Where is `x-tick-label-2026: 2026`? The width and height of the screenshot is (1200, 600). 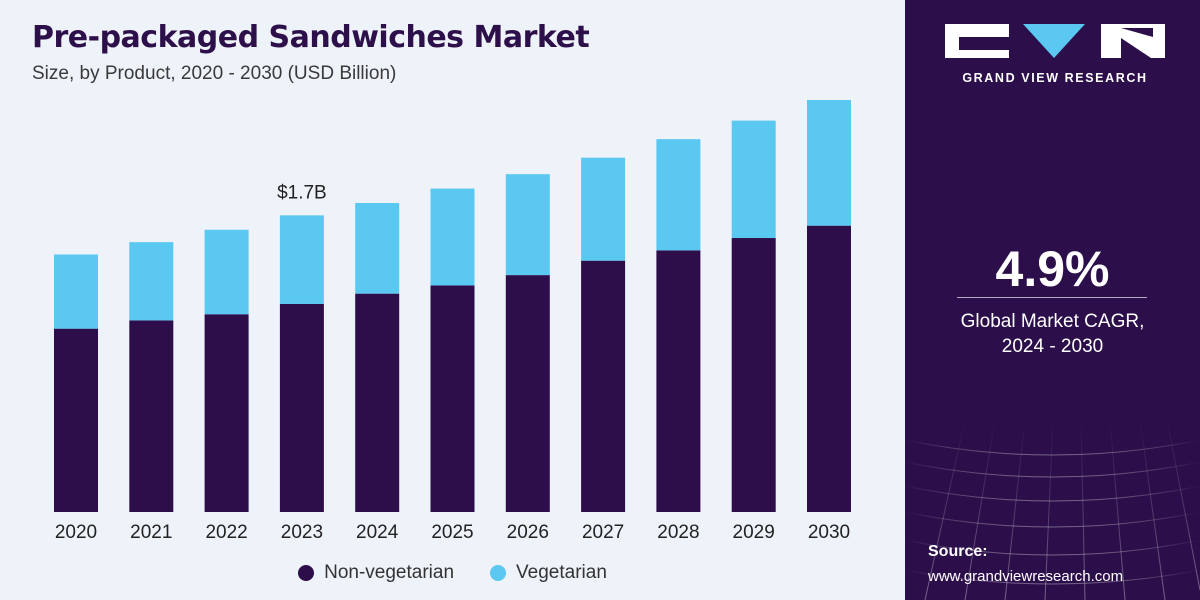
x-tick-label-2026: 2026 is located at coordinates (528, 532).